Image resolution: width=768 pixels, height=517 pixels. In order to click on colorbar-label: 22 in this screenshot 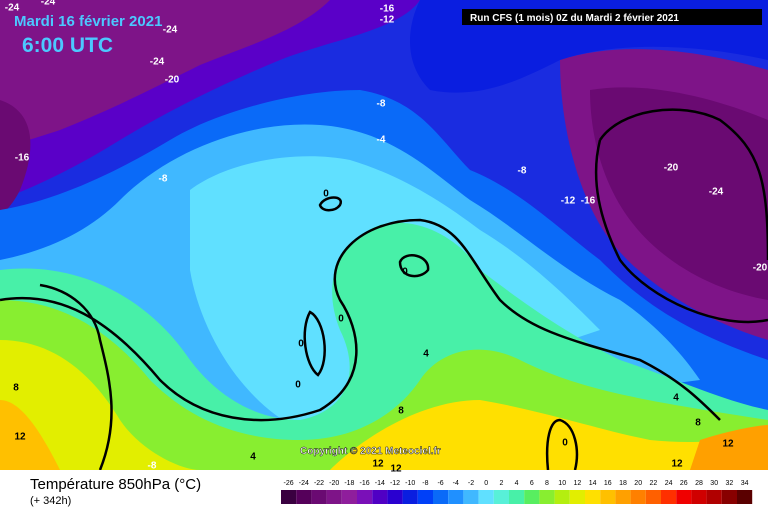, I will do `click(654, 483)`.